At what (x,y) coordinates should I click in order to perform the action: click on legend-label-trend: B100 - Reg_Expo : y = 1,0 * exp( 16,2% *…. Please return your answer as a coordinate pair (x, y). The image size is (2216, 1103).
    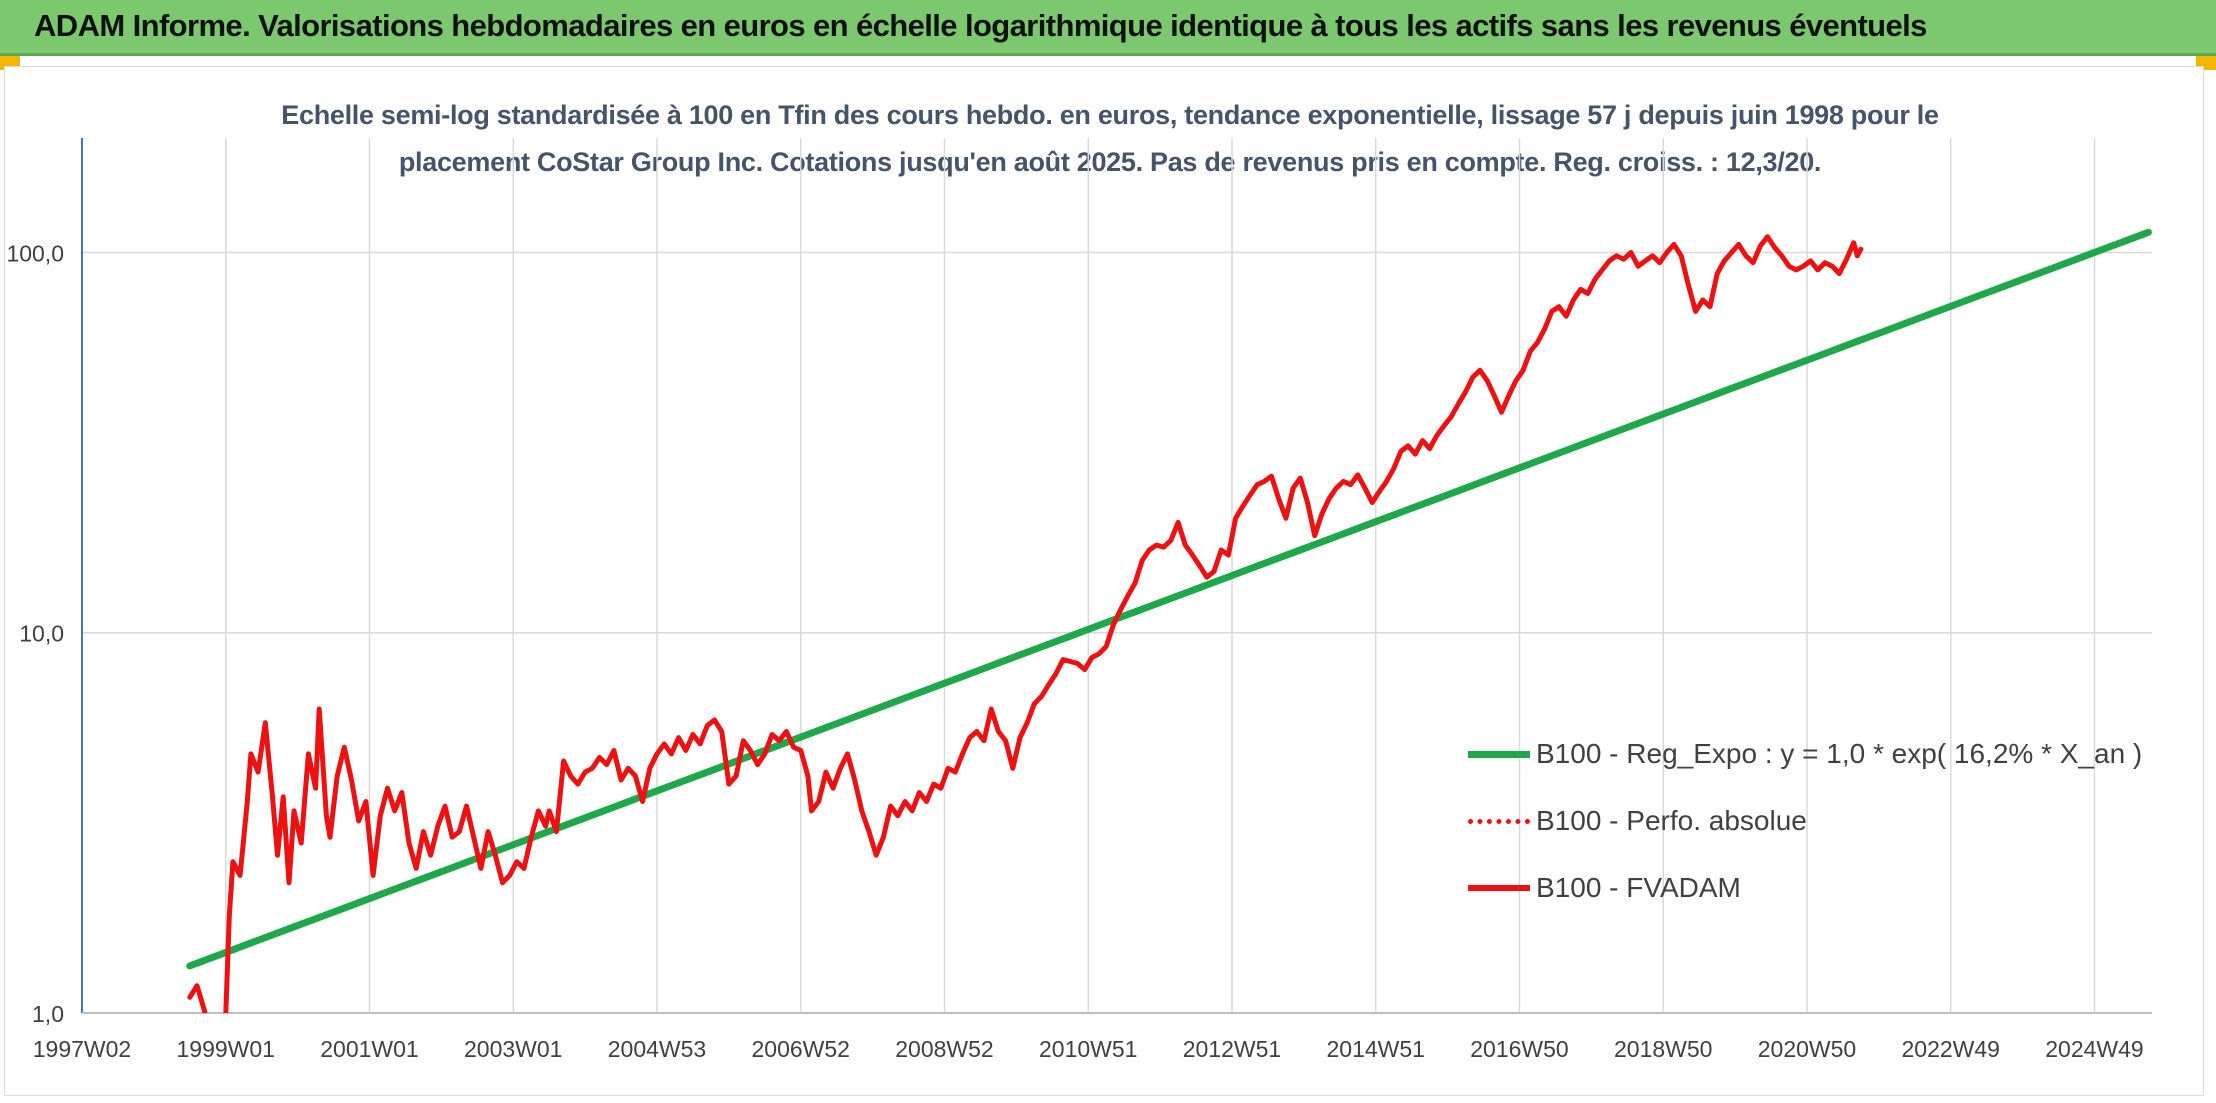
    Looking at the image, I should click on (1839, 753).